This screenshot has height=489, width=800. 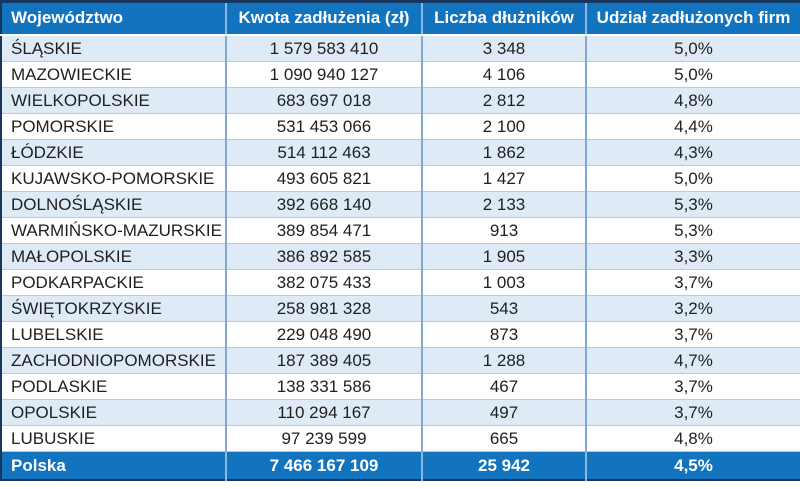 I want to click on amount-cell: 683 697 018, so click(x=323, y=100).